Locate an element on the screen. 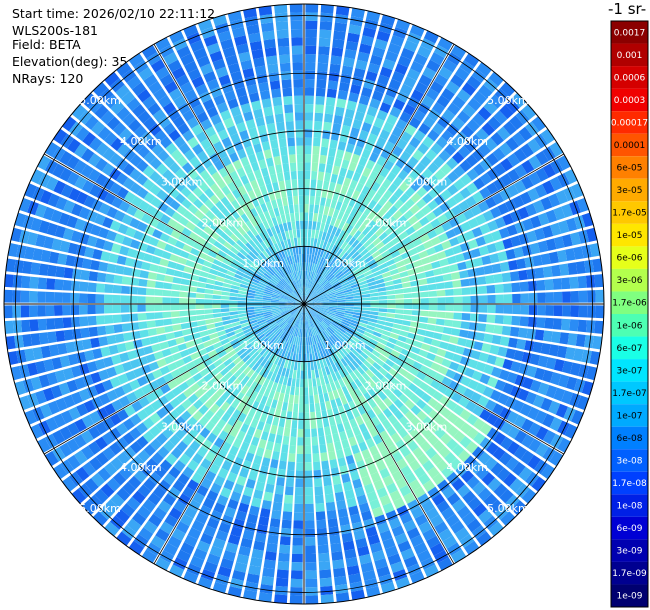 This screenshot has height=610, width=650. start-time: Start time: 2026/02/10 22:11:12 is located at coordinates (114, 13).